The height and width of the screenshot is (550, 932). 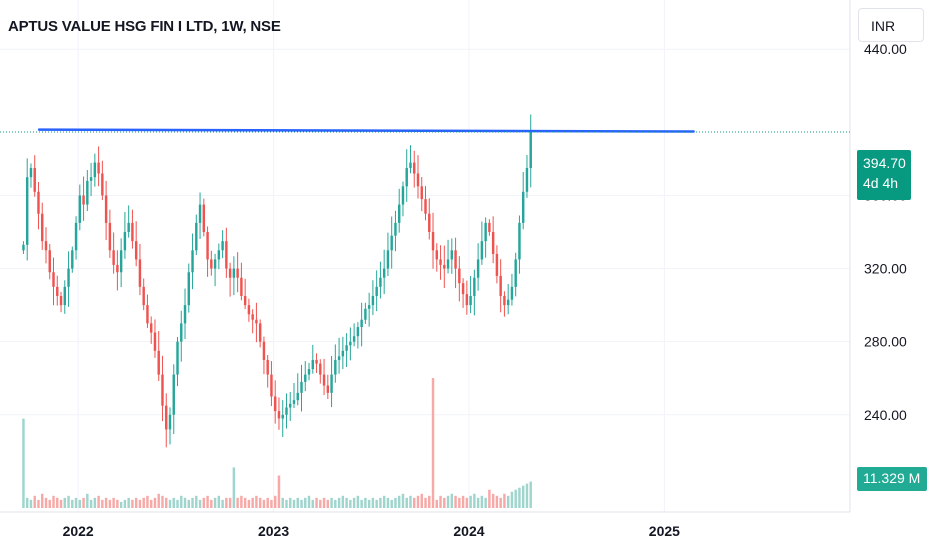 I want to click on price-tick-label: 240.00, so click(x=885, y=415).